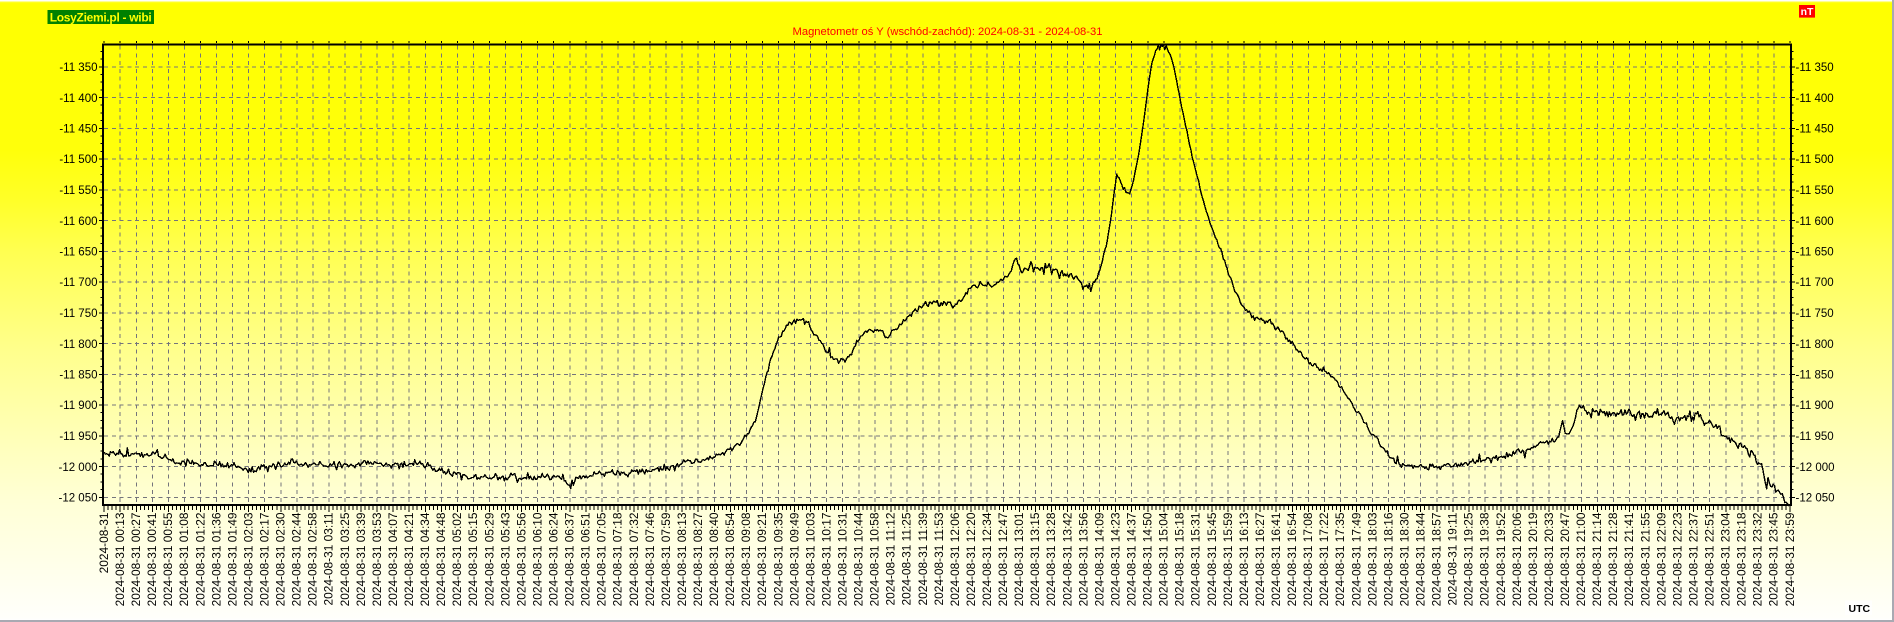 The width and height of the screenshot is (1894, 622). Describe the element at coordinates (473, 559) in the screenshot. I see `svg-text: 2024-08-31 05:15` at that location.